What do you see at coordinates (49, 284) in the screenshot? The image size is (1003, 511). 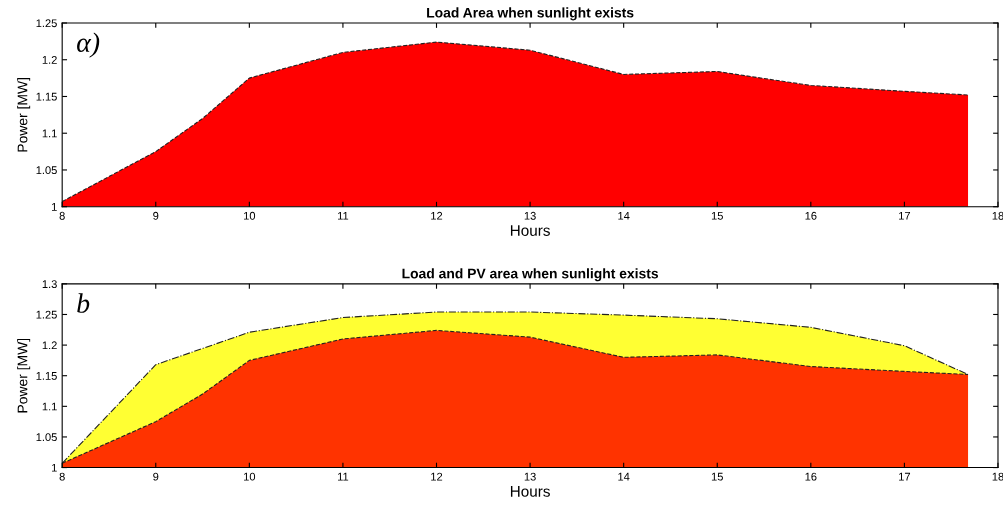 I see `y-tick-label: 1.3` at bounding box center [49, 284].